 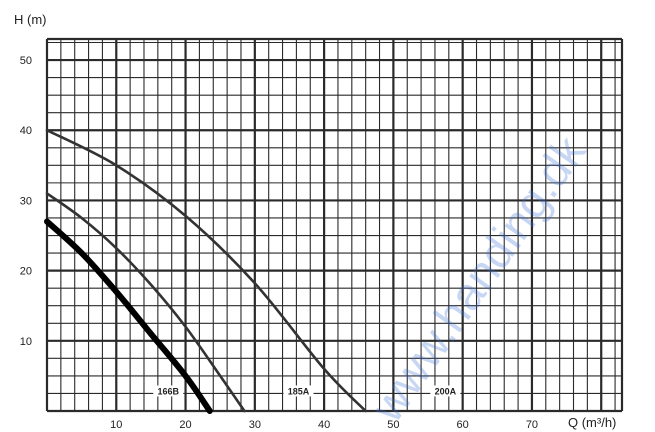 What do you see at coordinates (463, 425) in the screenshot?
I see `x-tick-label: 60` at bounding box center [463, 425].